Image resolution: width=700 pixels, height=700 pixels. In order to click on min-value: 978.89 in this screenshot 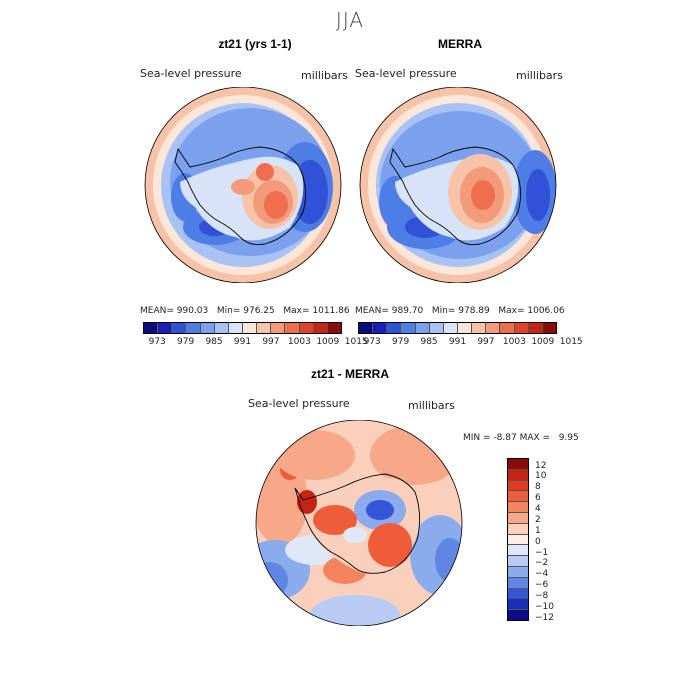, I will do `click(474, 311)`.